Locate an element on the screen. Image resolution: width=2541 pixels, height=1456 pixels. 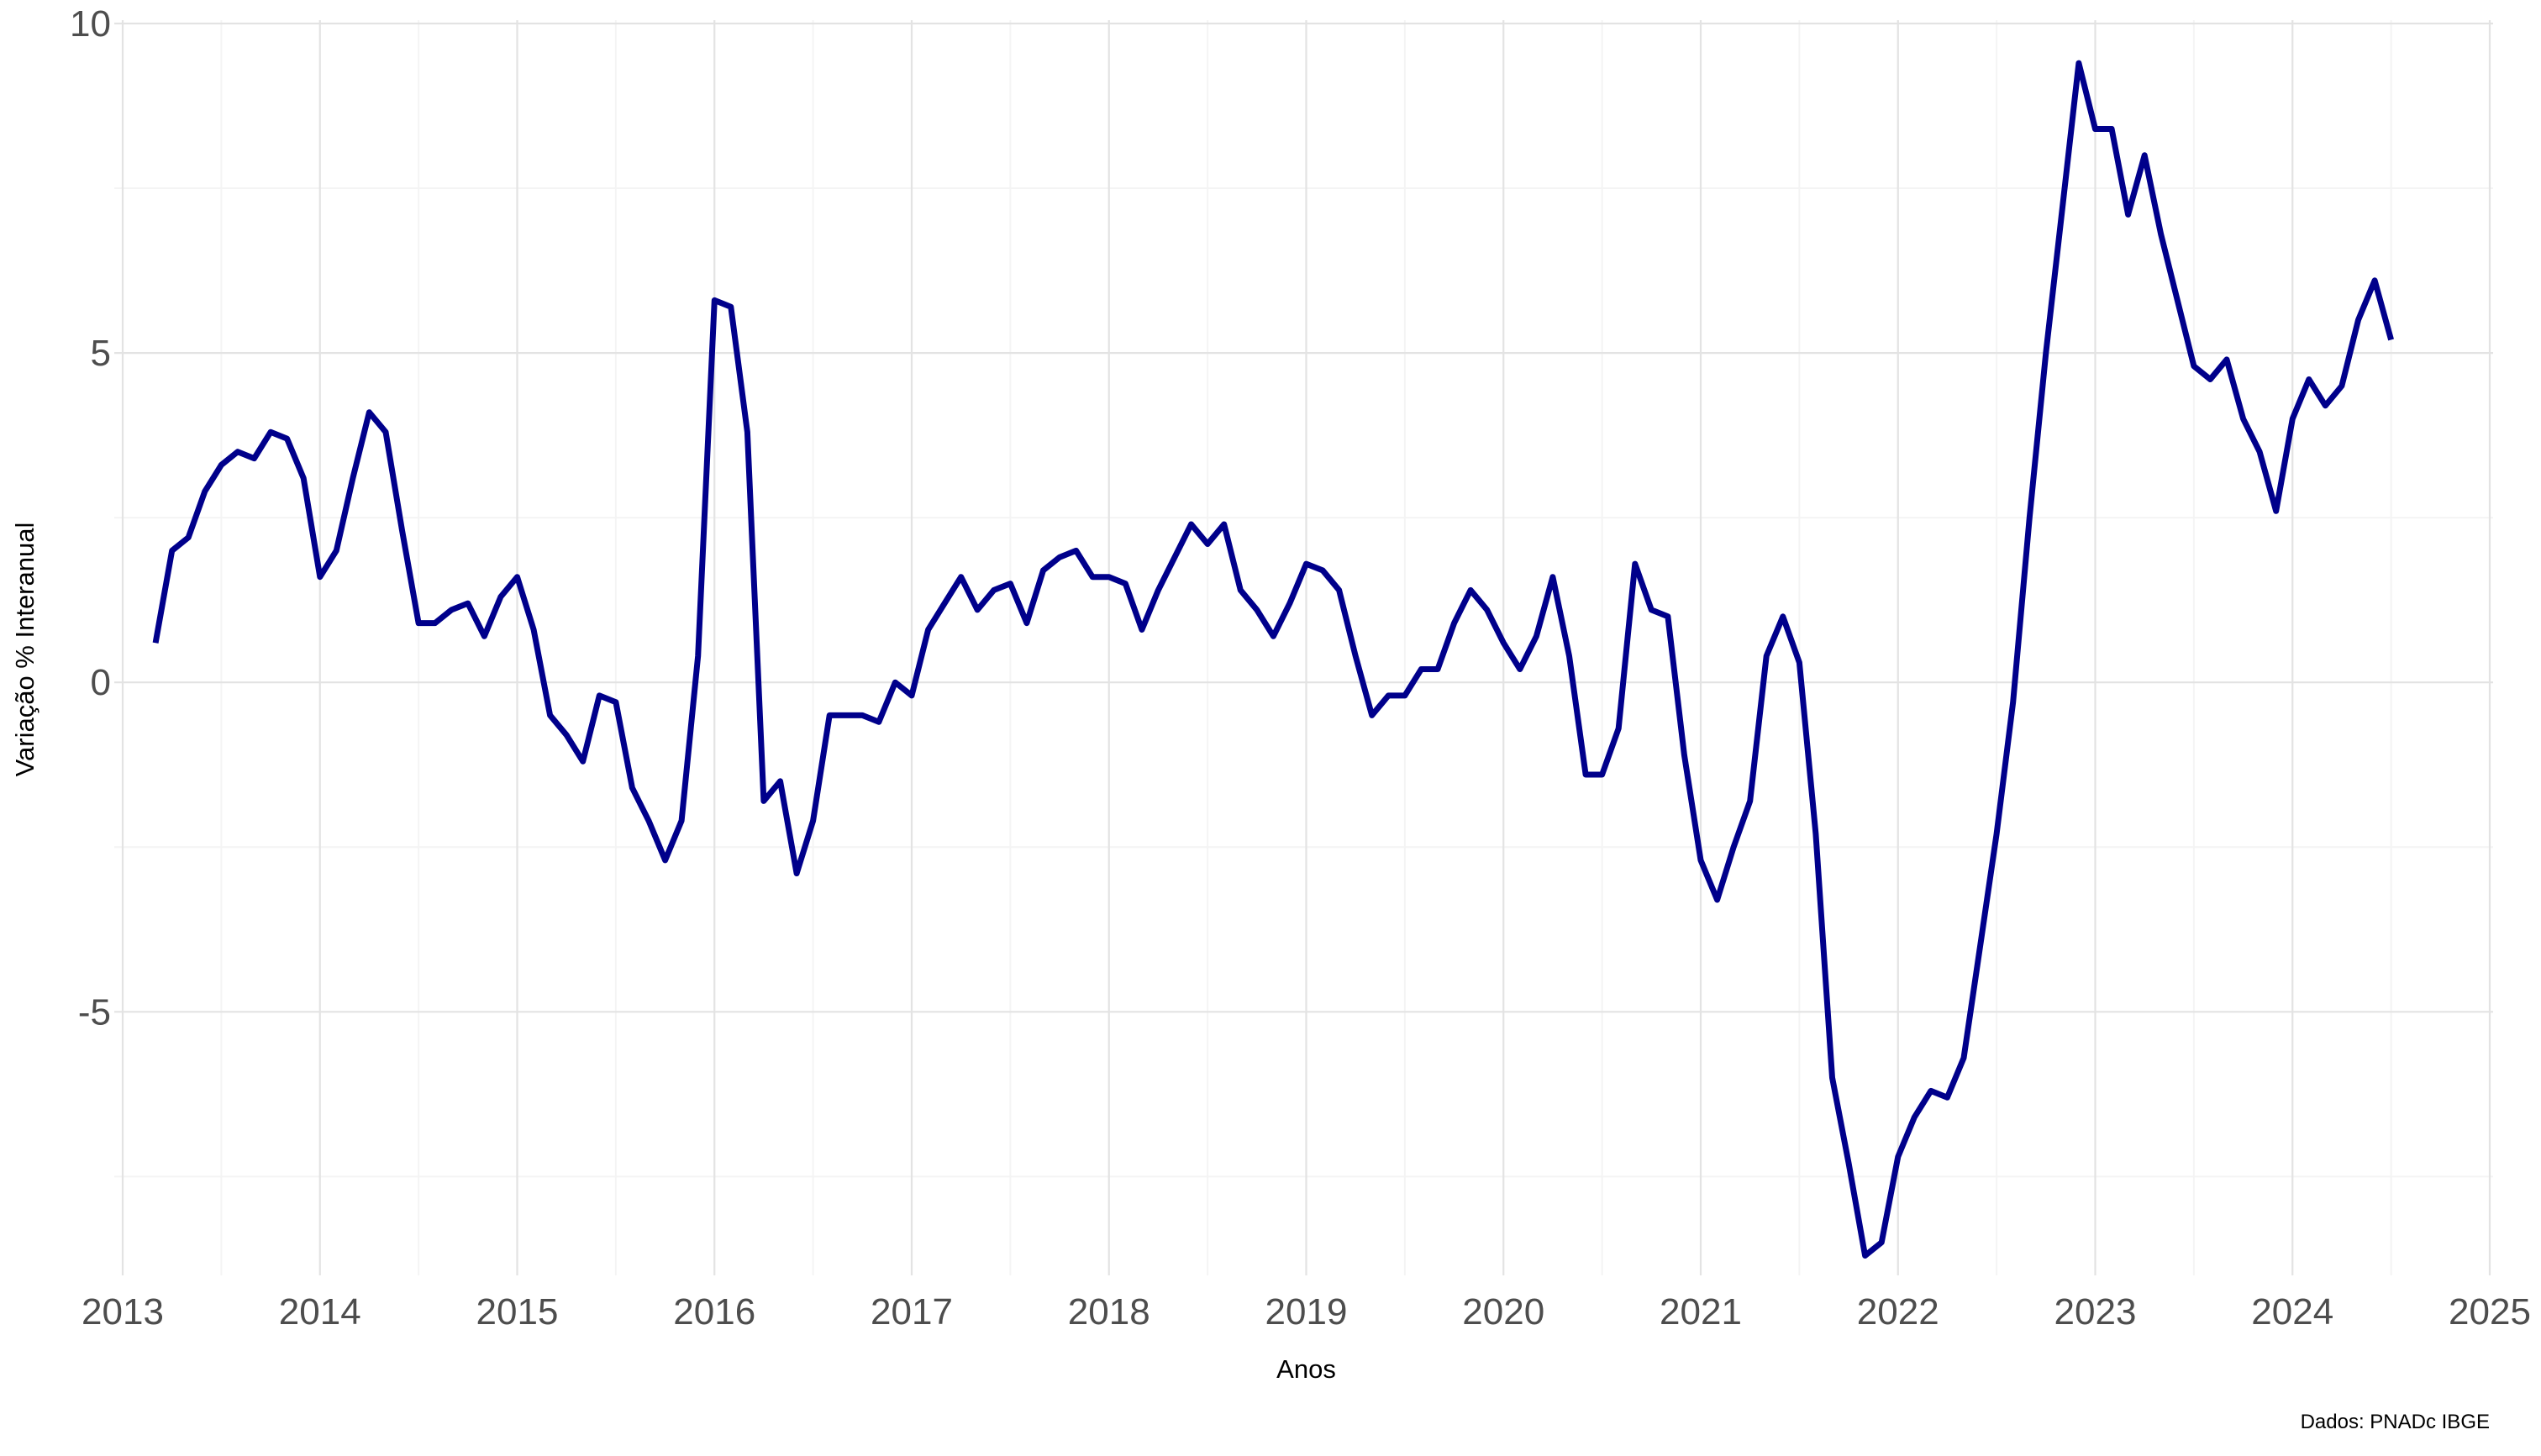
y-tick-label: 0 is located at coordinates (101, 682).